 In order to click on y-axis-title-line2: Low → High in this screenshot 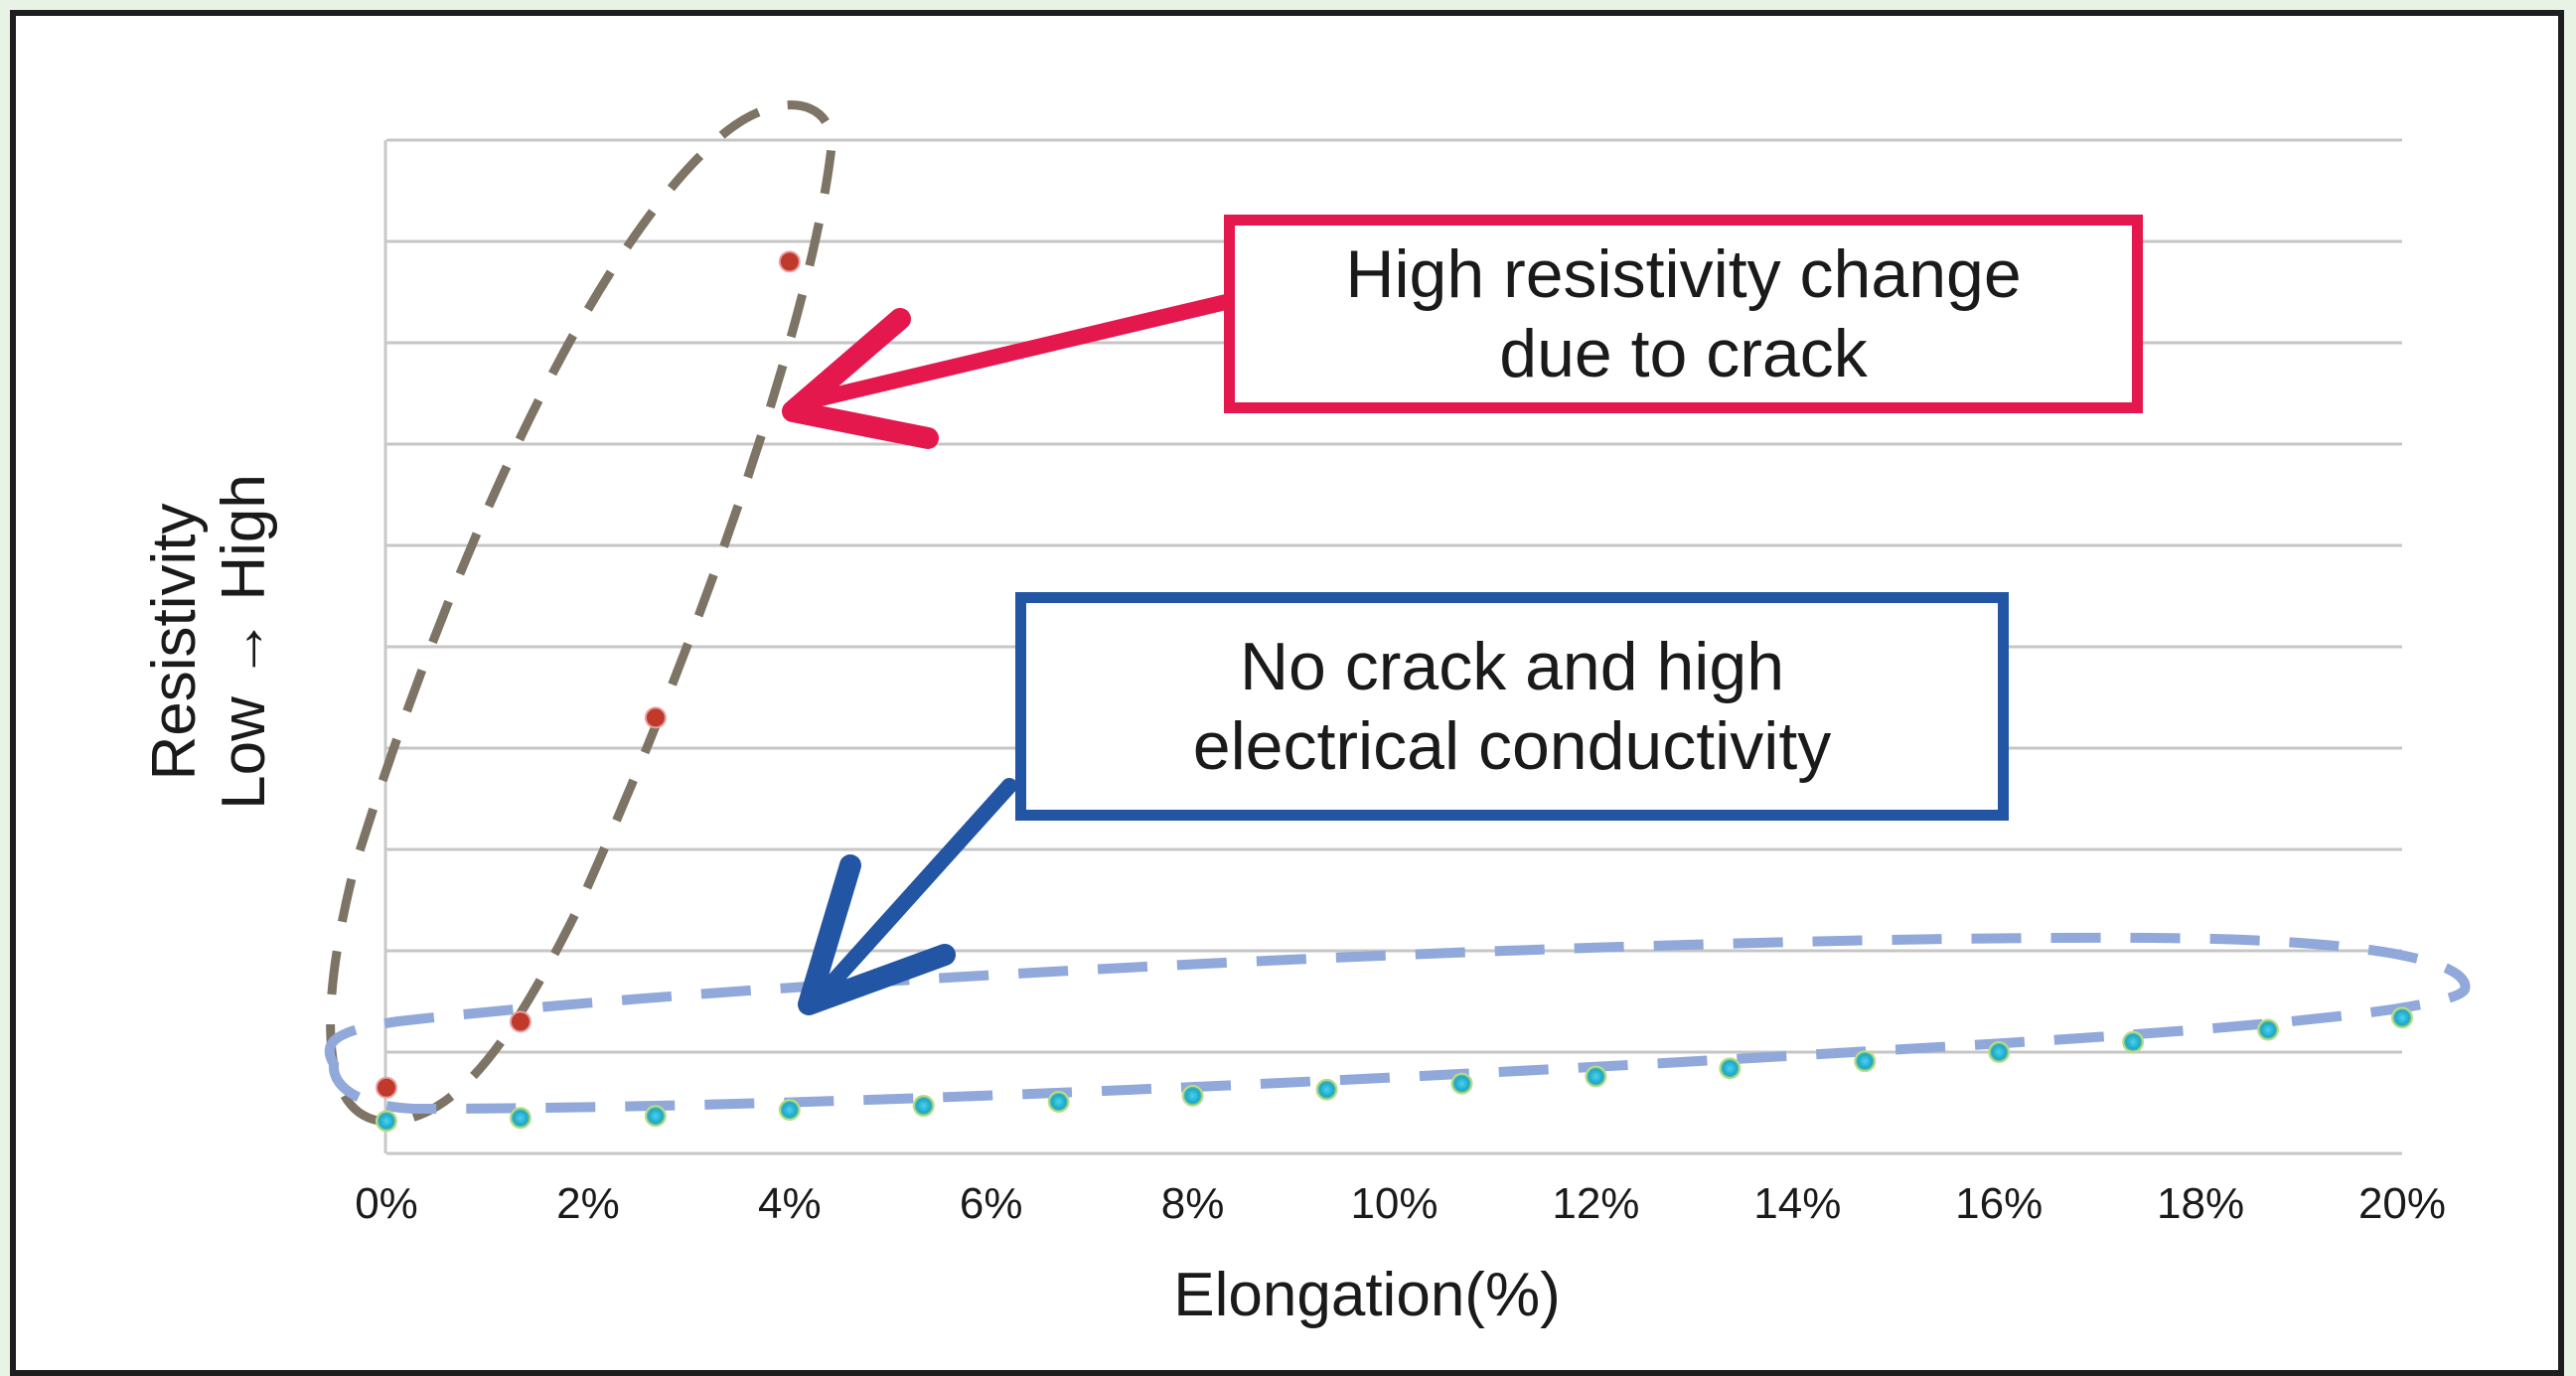, I will do `click(244, 642)`.